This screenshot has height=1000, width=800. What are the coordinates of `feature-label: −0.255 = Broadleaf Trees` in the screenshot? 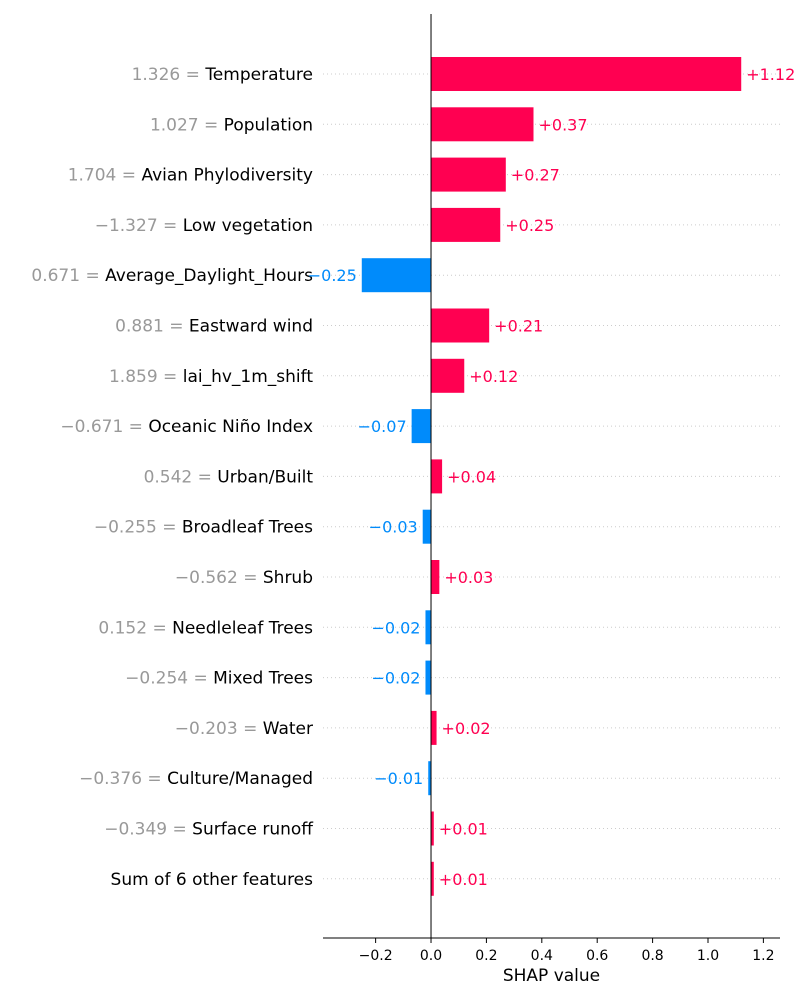 It's located at (203, 528).